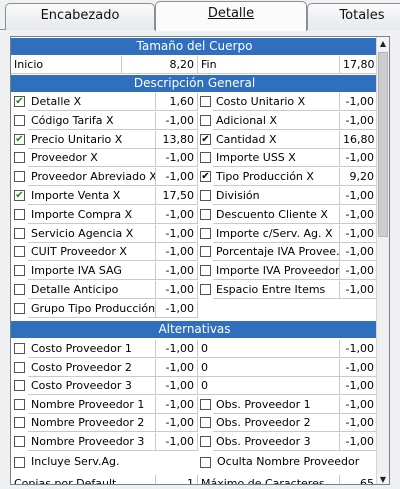 Image resolution: width=400 pixels, height=489 pixels. Describe the element at coordinates (92, 158) in the screenshot. I see `desc-left-label: Proveedor X` at that location.